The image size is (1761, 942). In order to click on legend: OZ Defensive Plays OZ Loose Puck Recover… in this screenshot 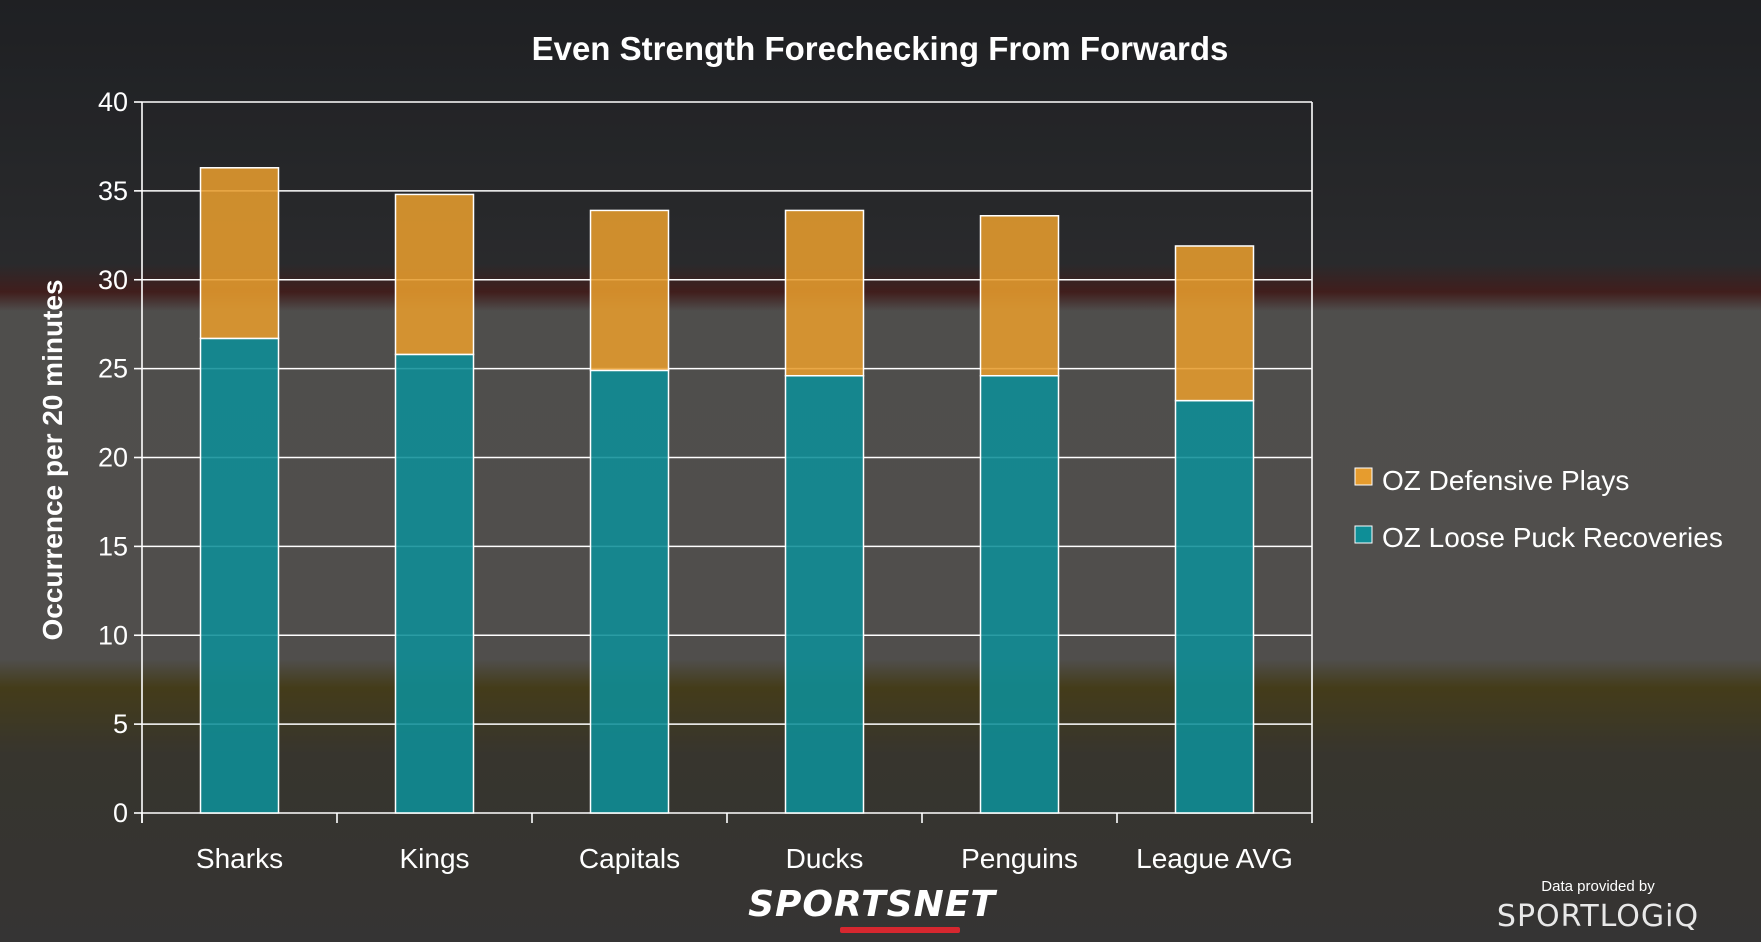, I will do `click(1538, 509)`.